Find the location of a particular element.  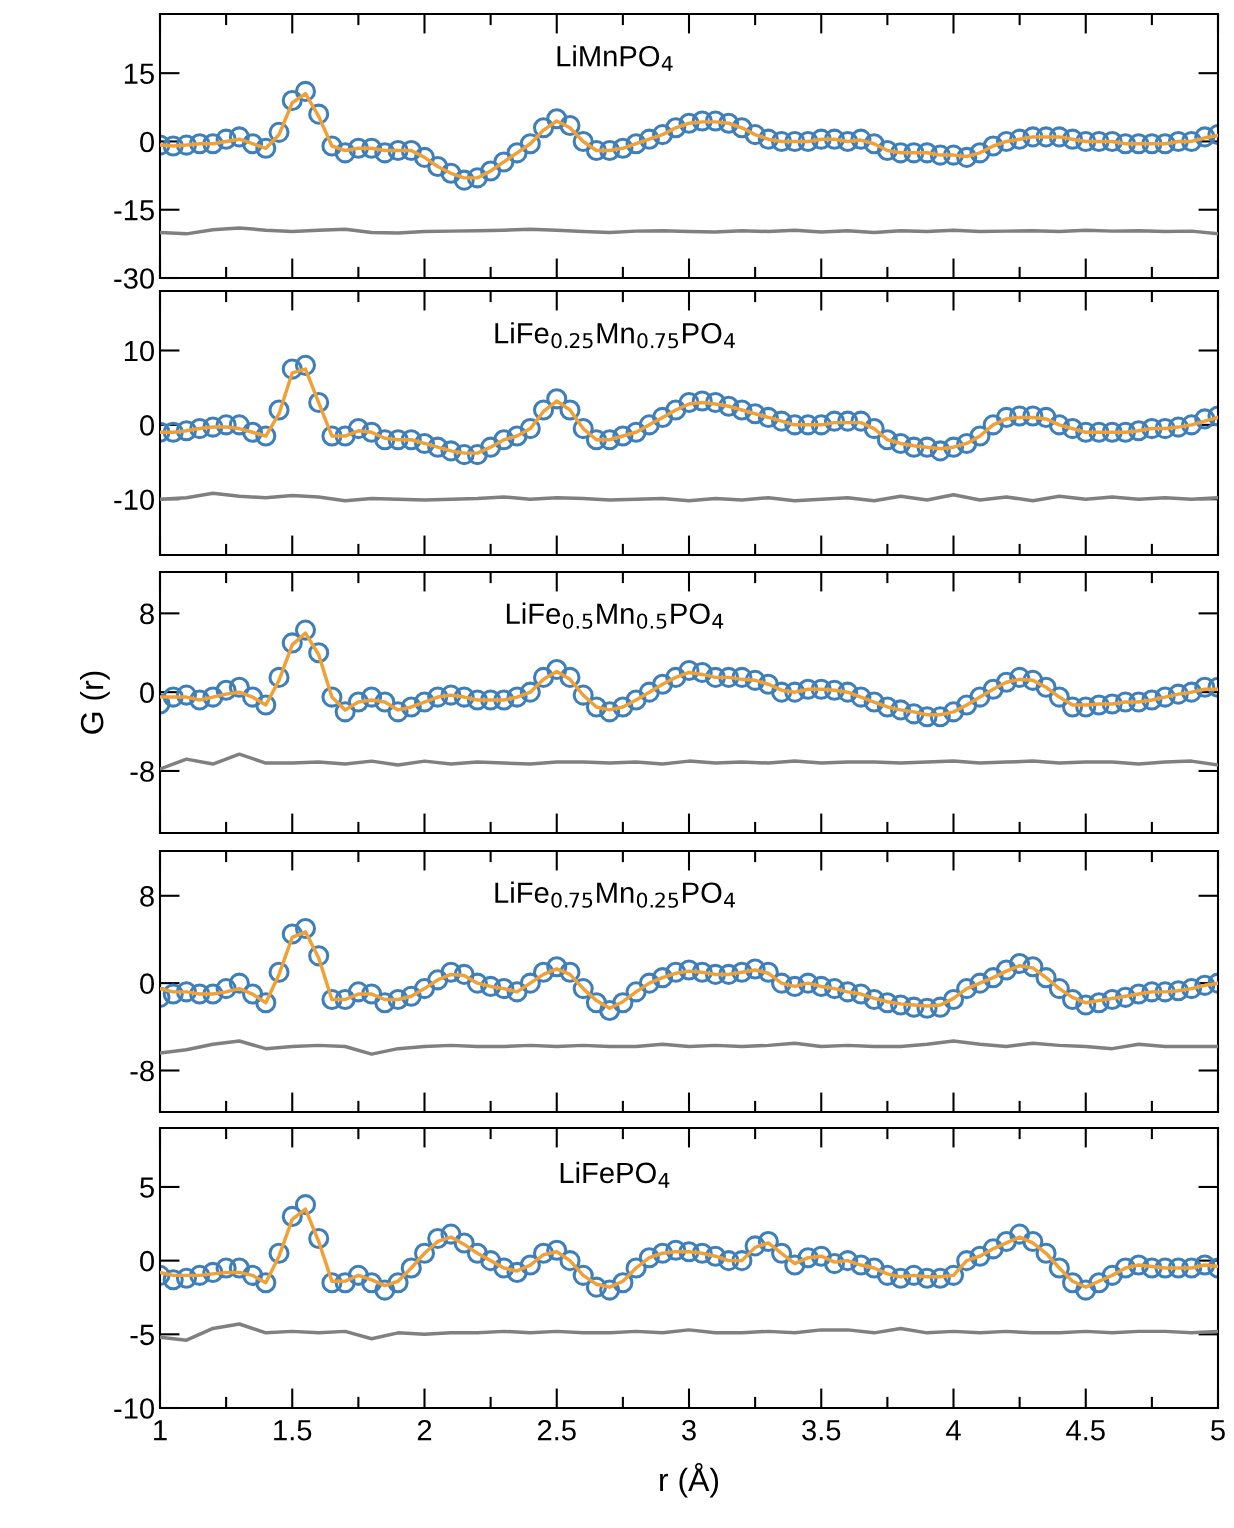

y-tick-label: -5 is located at coordinates (142, 1335).